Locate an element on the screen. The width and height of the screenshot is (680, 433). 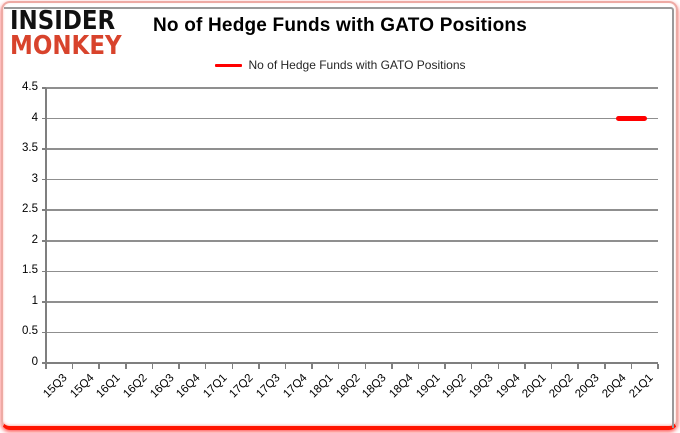
legend-label: No of Hedge Funds with GATO Positions is located at coordinates (357, 65).